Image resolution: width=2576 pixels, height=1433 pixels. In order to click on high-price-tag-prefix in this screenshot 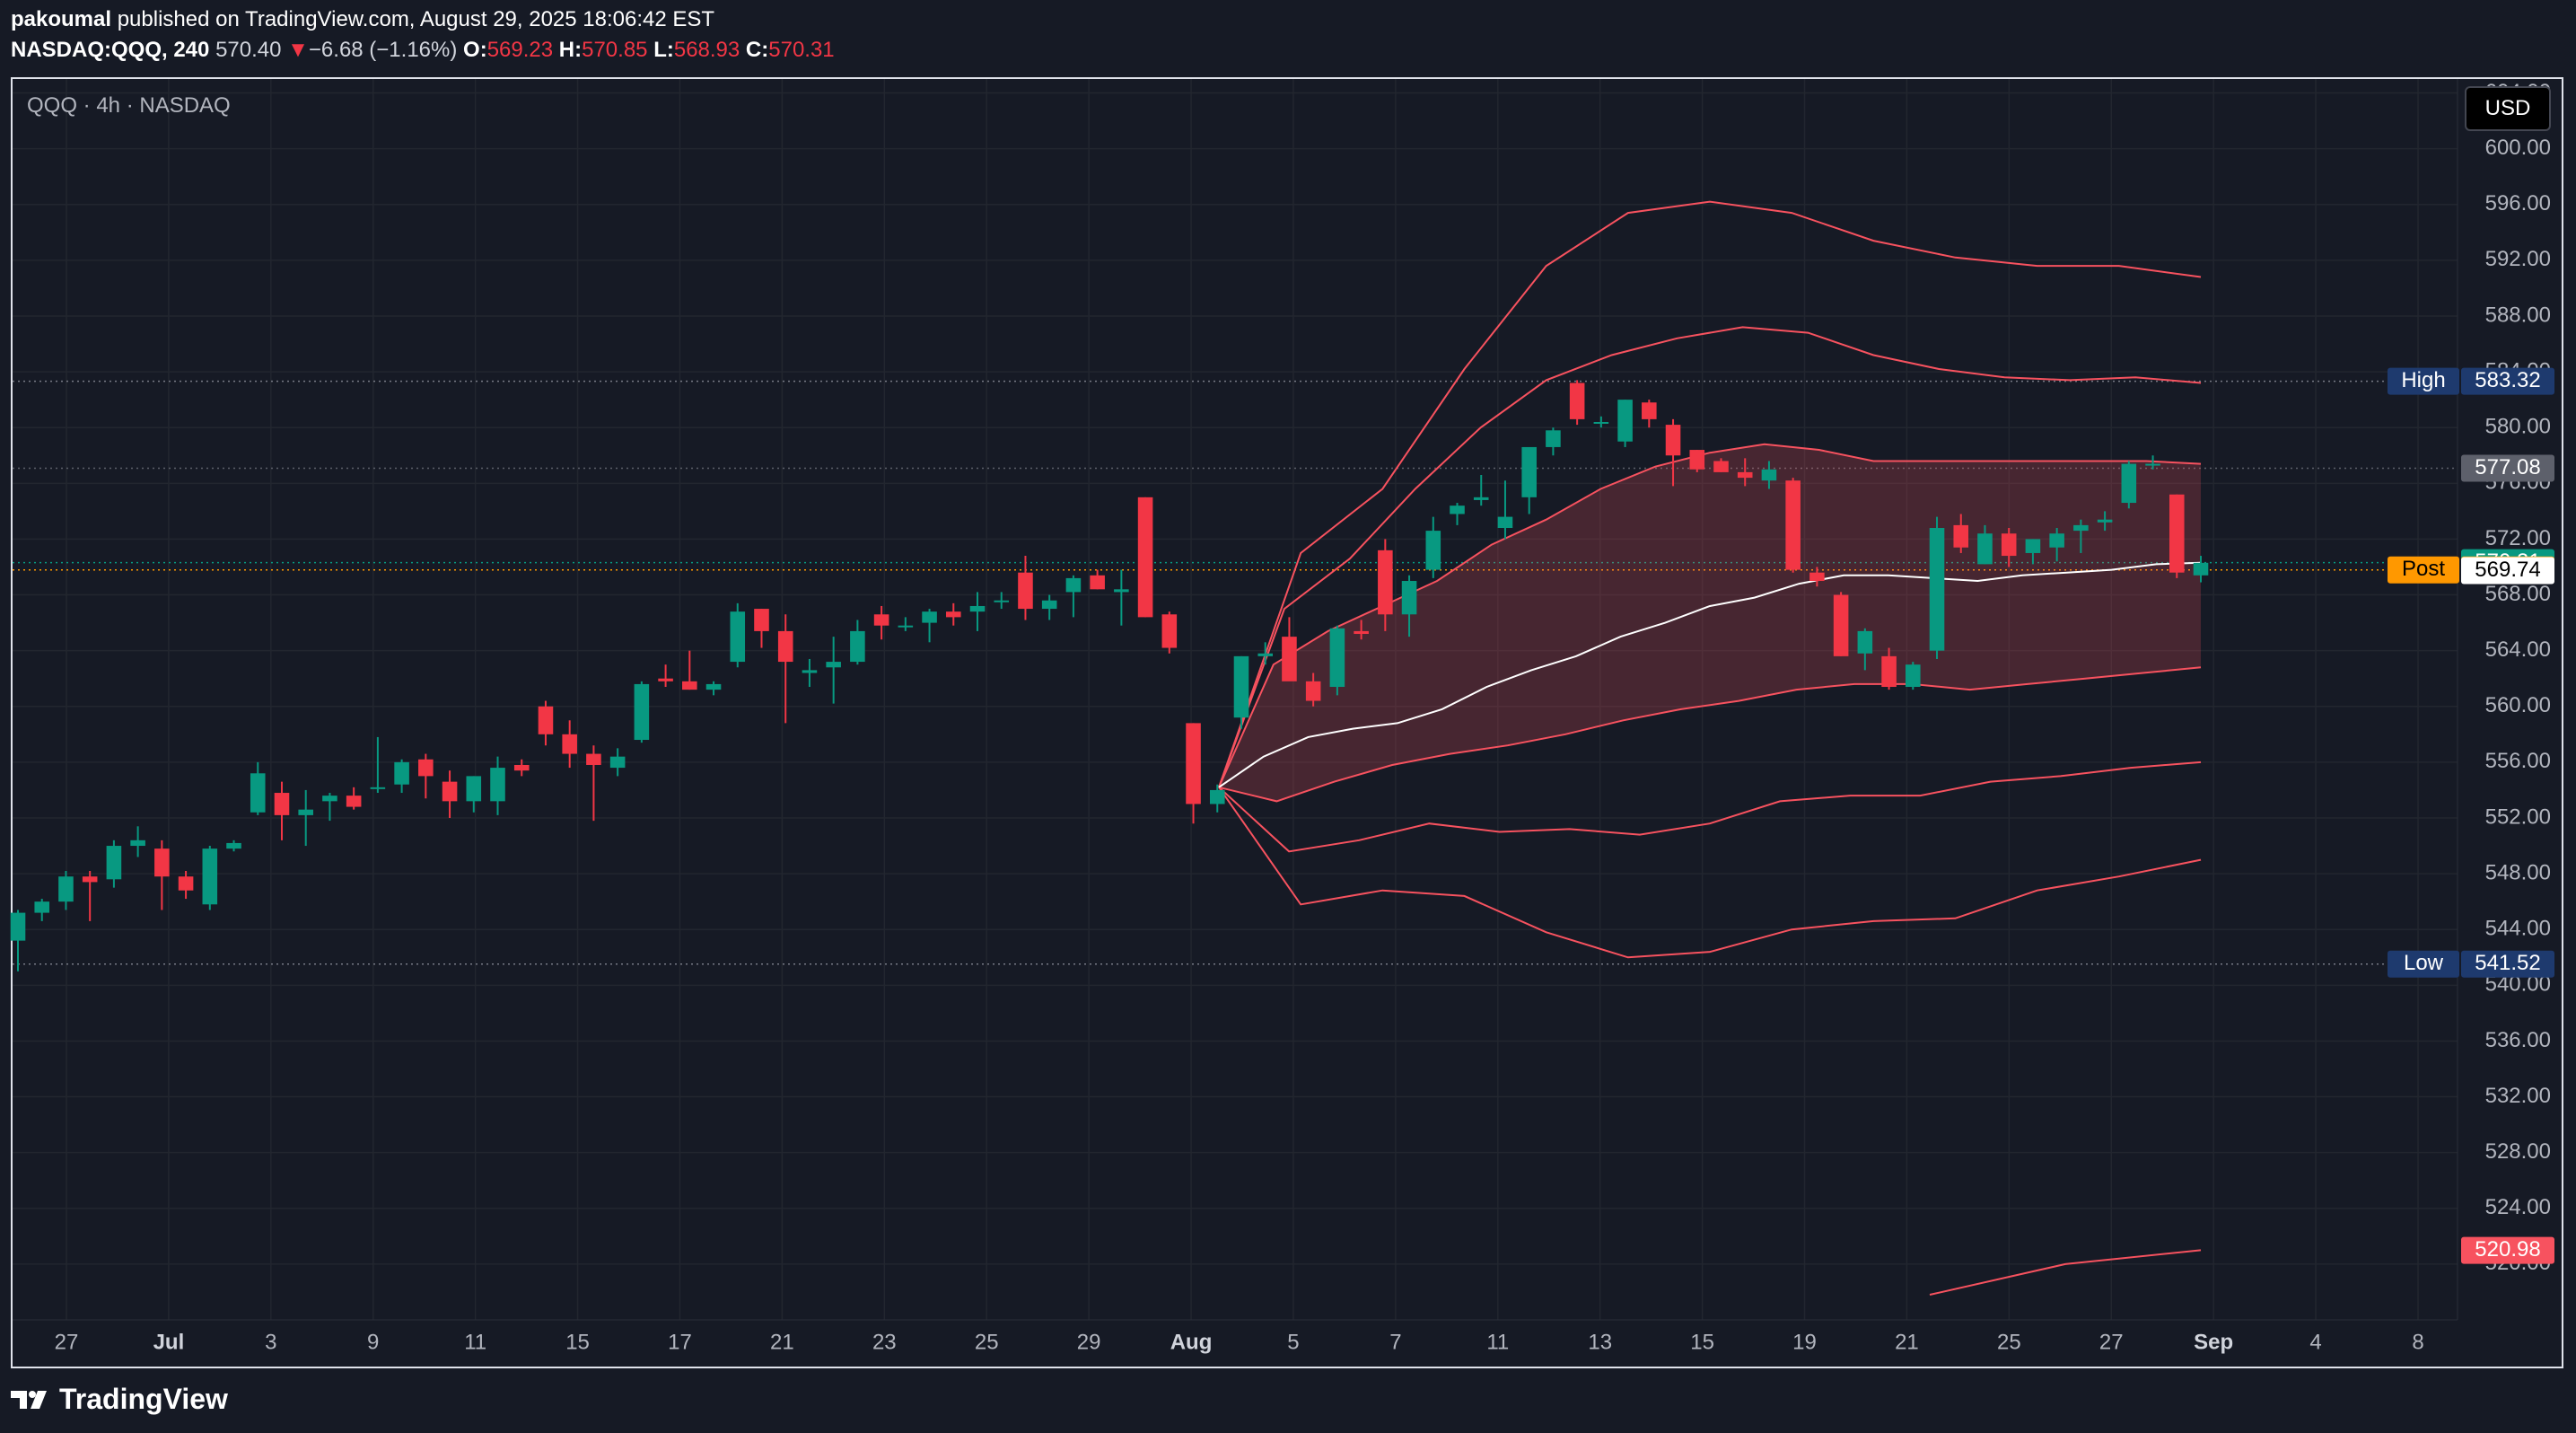, I will do `click(2423, 381)`.